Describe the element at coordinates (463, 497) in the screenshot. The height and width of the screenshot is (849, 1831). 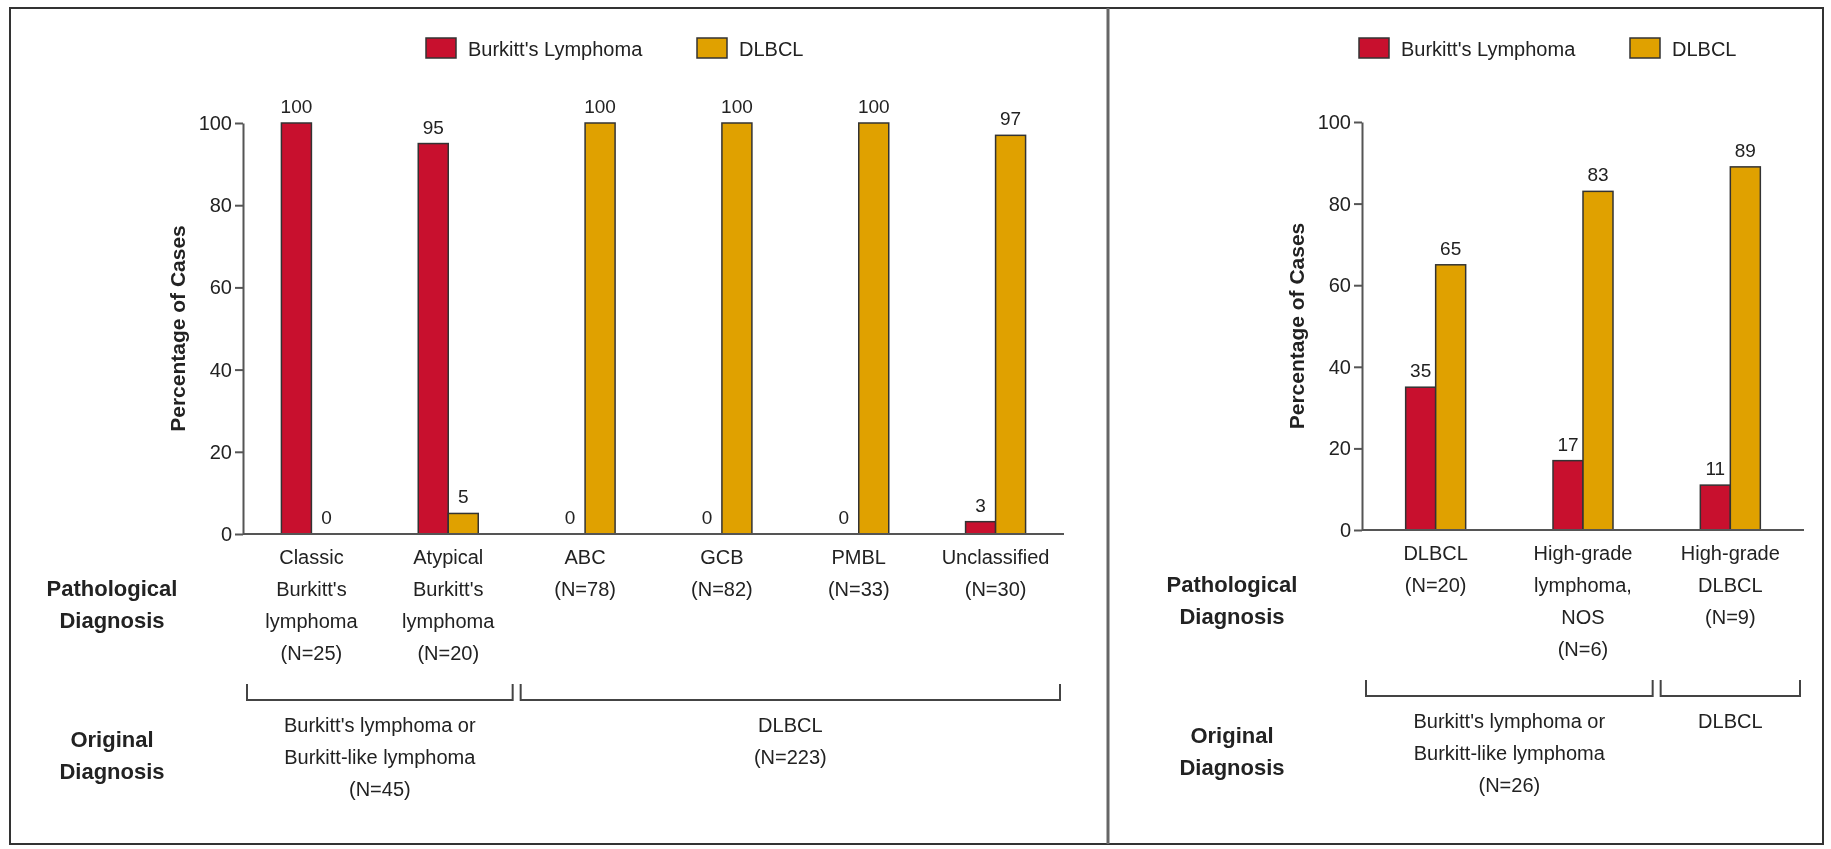
I see `data-label: 5` at that location.